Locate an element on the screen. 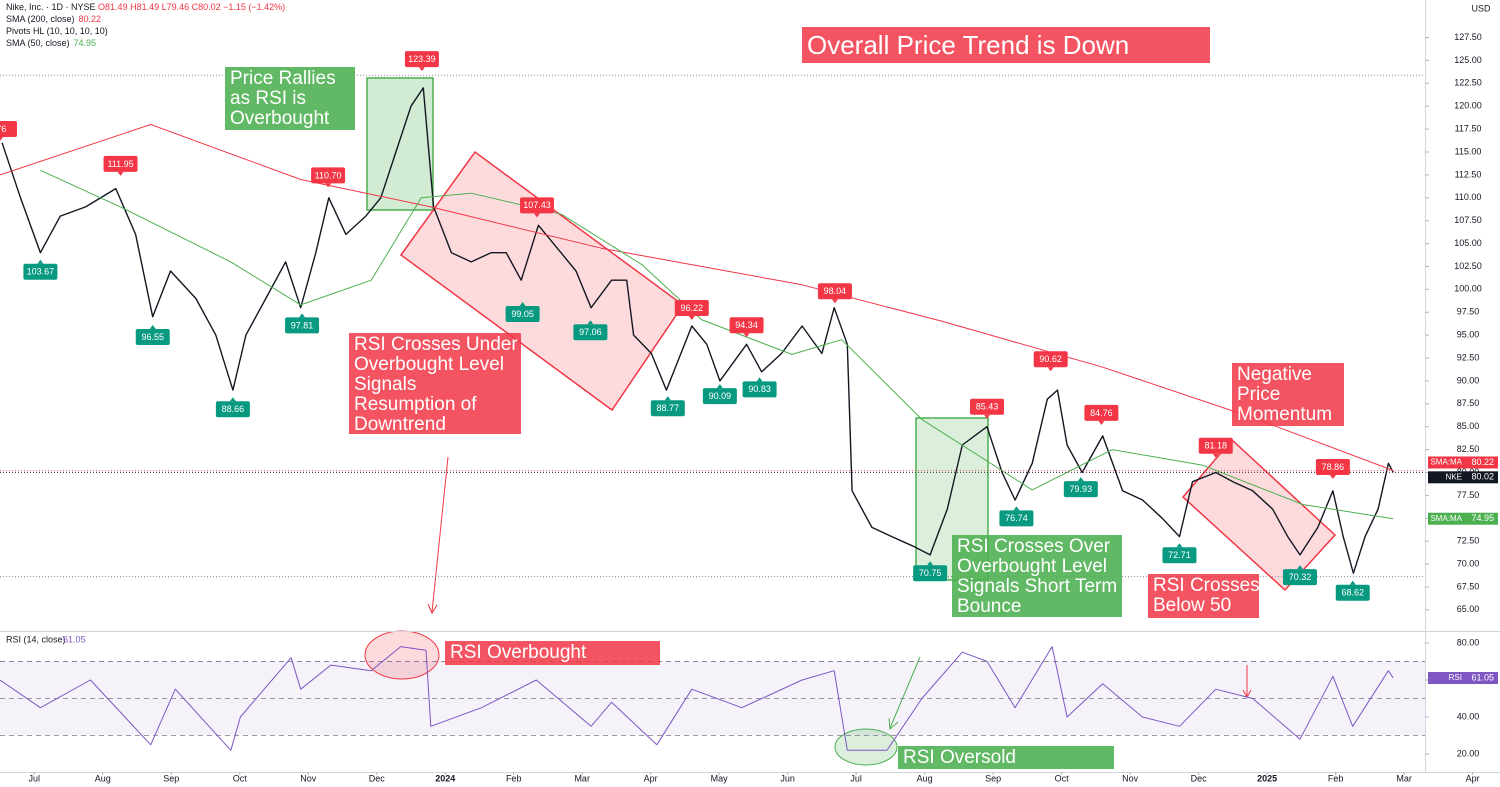  arrow is located at coordinates (905, 692).